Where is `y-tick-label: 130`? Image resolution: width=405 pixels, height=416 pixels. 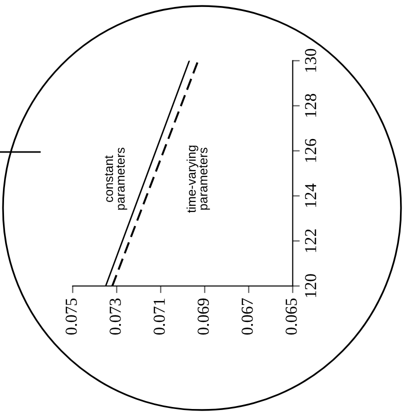
y-tick-label: 130 is located at coordinates (310, 60).